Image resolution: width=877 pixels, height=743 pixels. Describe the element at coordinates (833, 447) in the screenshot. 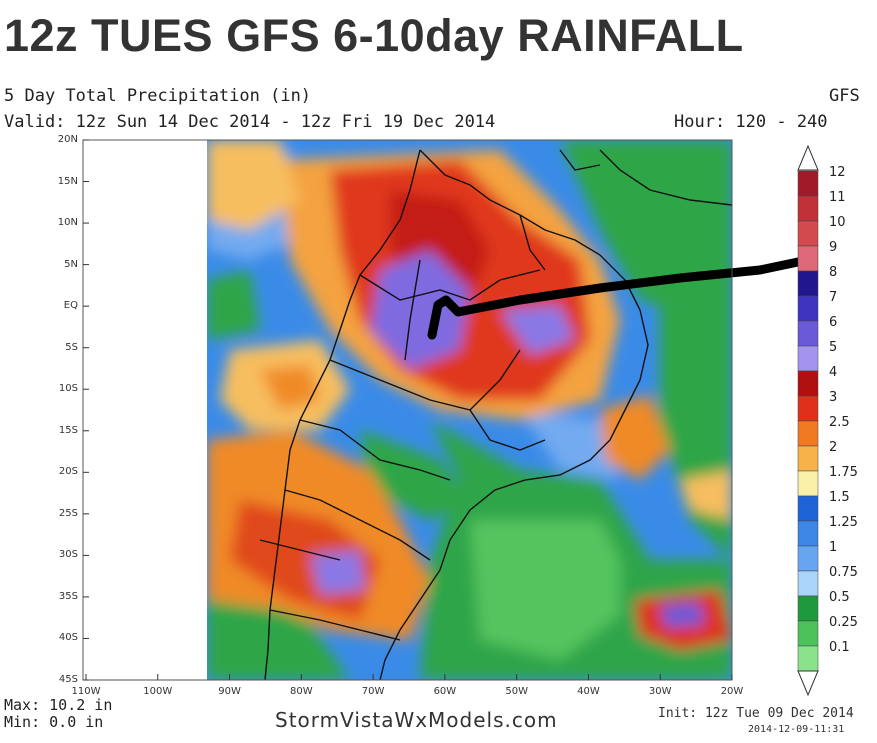

I see `colorbar-label: 2` at that location.